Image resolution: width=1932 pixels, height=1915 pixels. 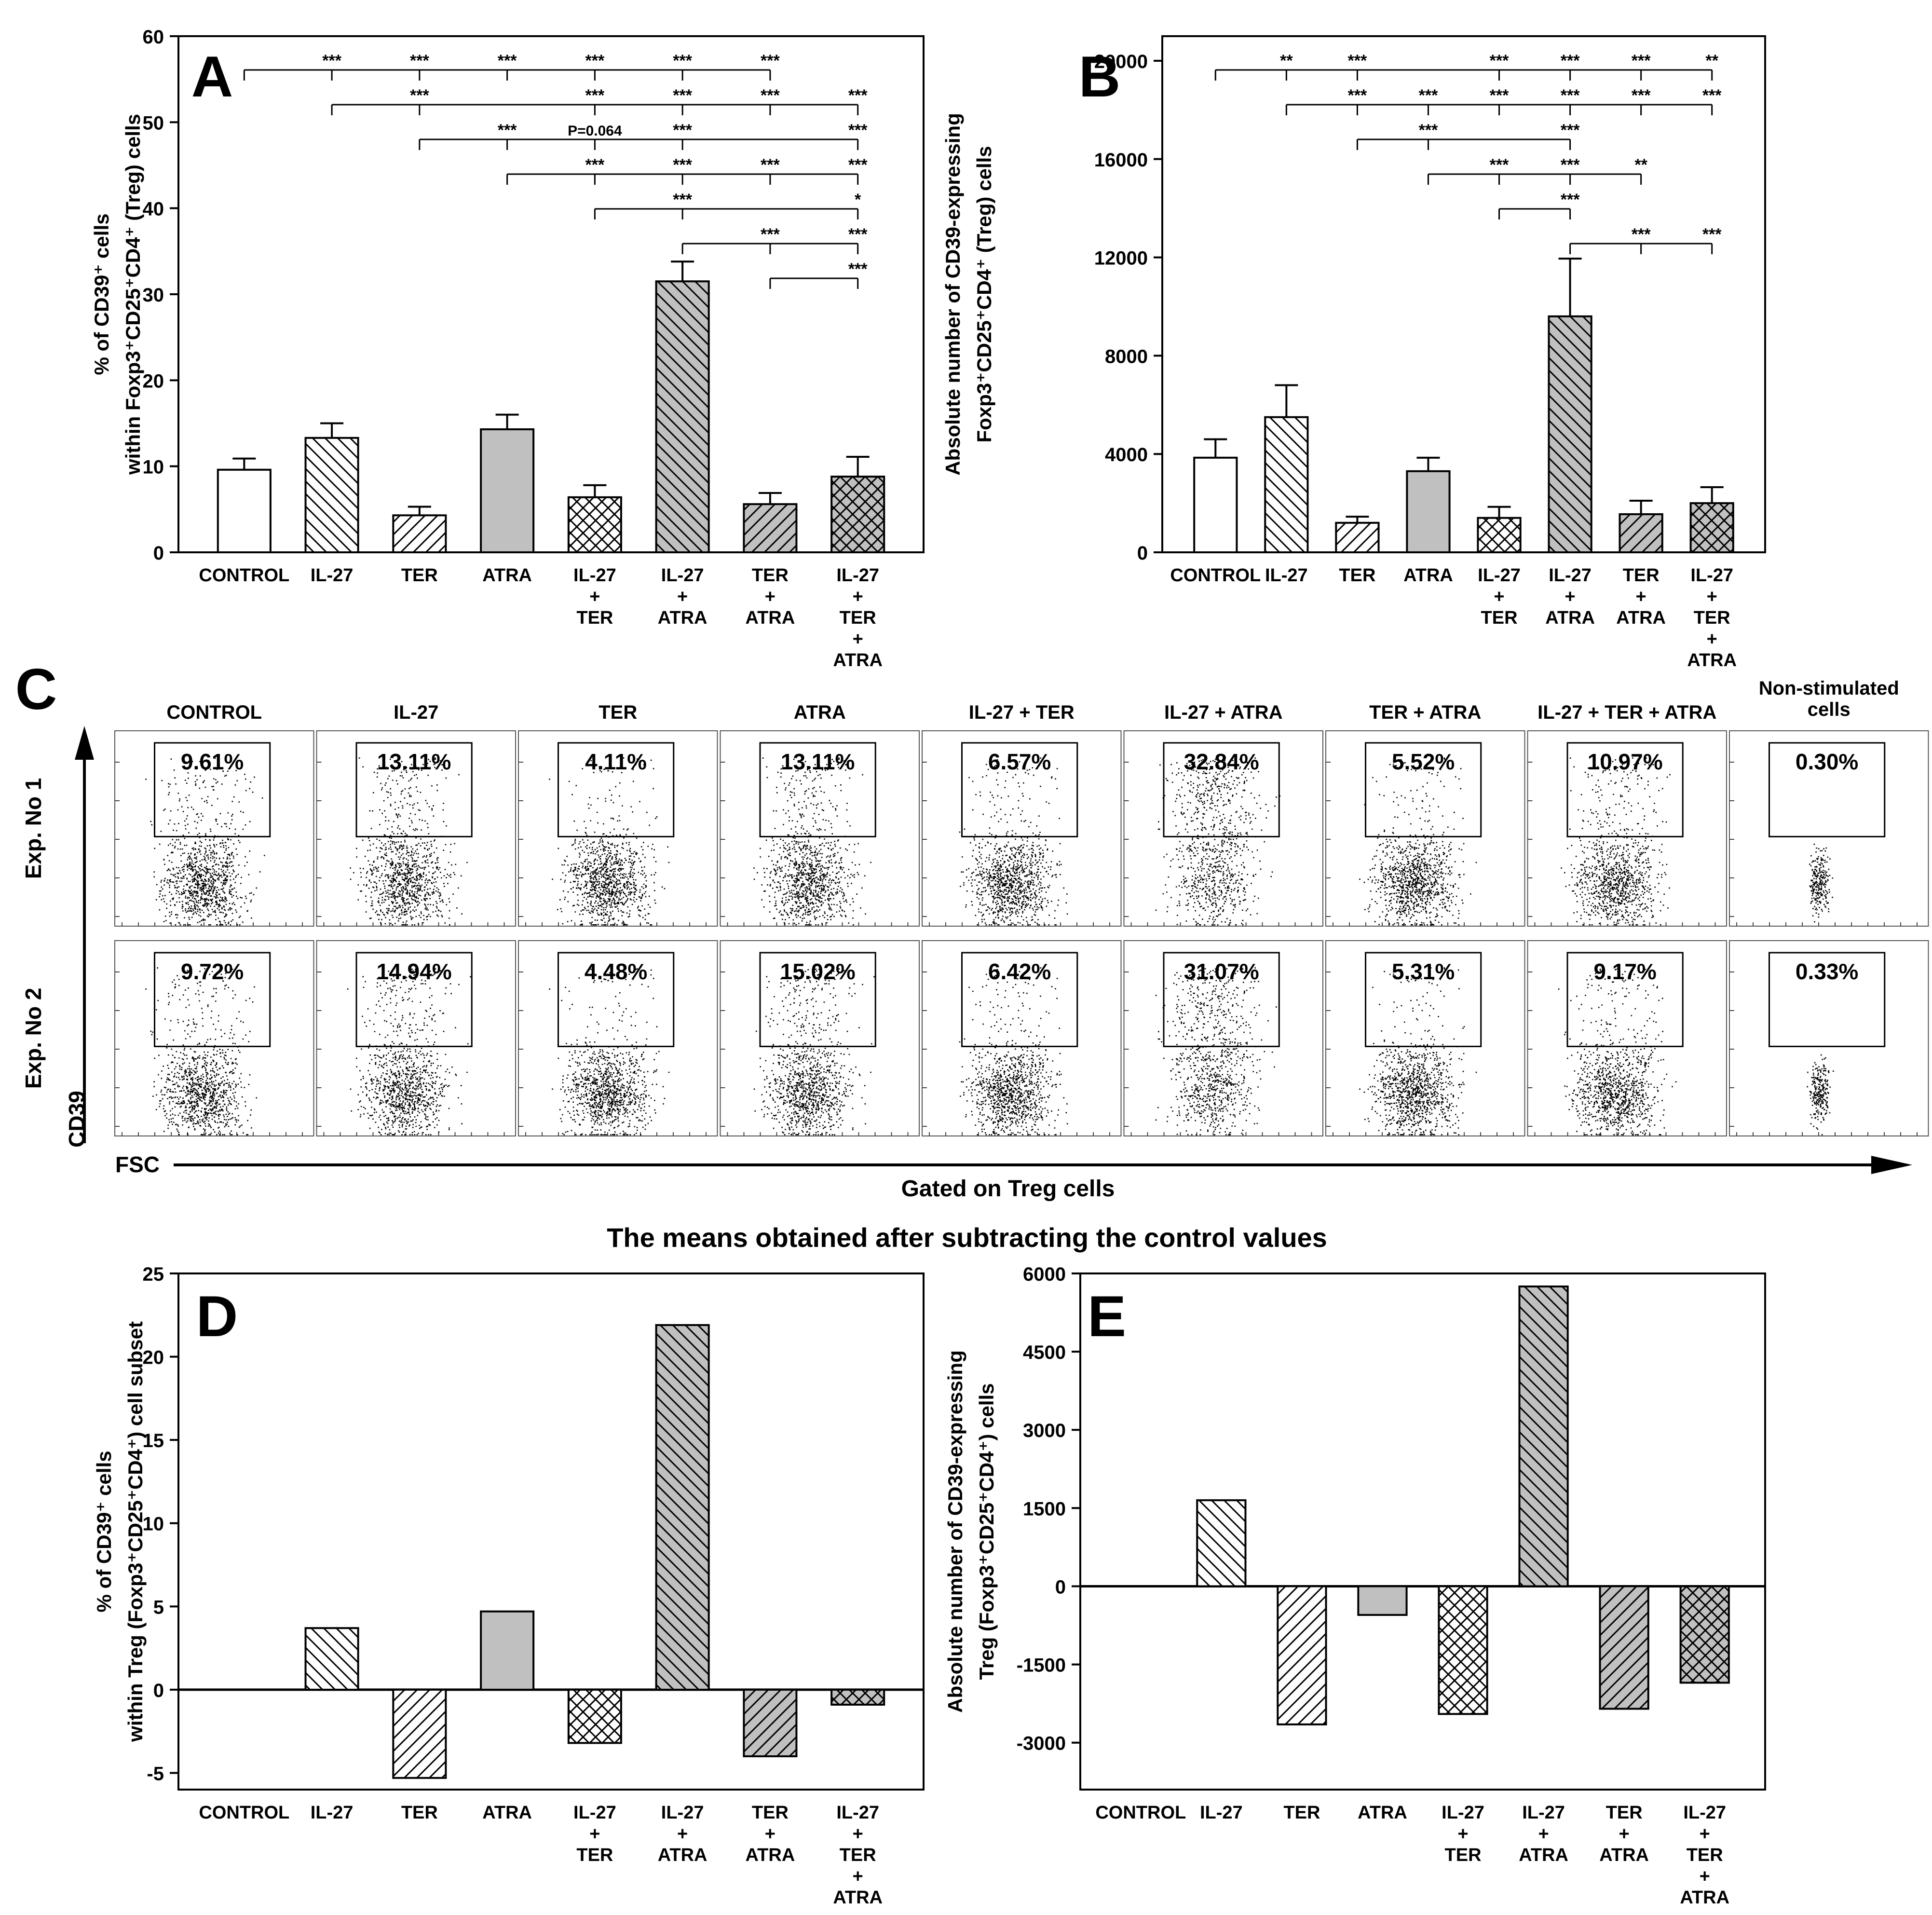 What do you see at coordinates (1008, 1189) in the screenshot?
I see `gate-caption: Gated on Treg cells` at bounding box center [1008, 1189].